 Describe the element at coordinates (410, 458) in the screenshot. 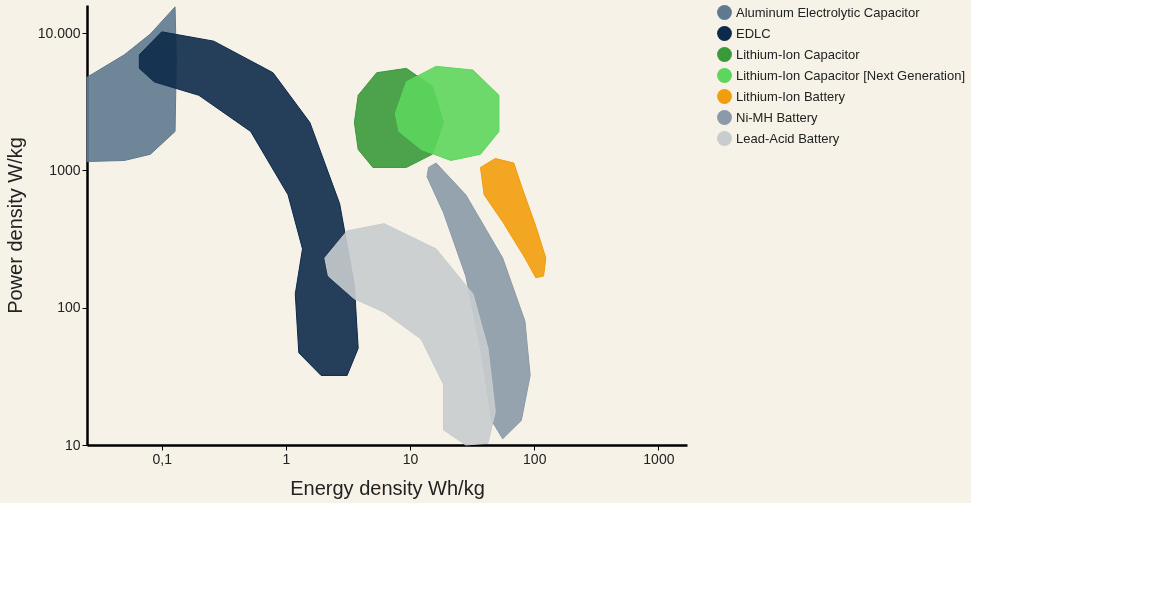

I see `x-tick-label: 10` at that location.